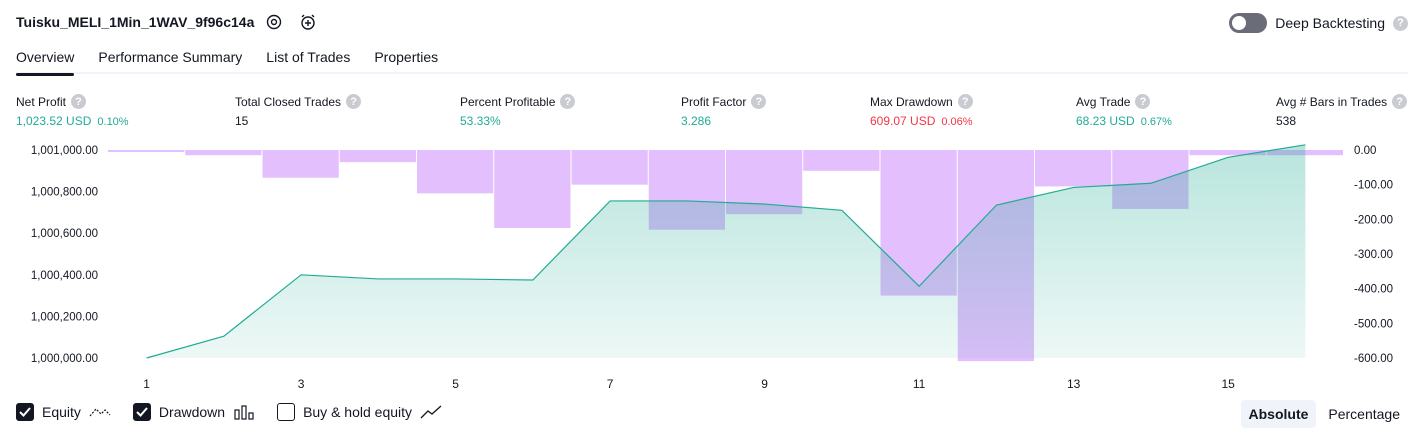 This screenshot has height=438, width=1424. What do you see at coordinates (1248, 23) in the screenshot?
I see `deep-backtesting-toggle` at bounding box center [1248, 23].